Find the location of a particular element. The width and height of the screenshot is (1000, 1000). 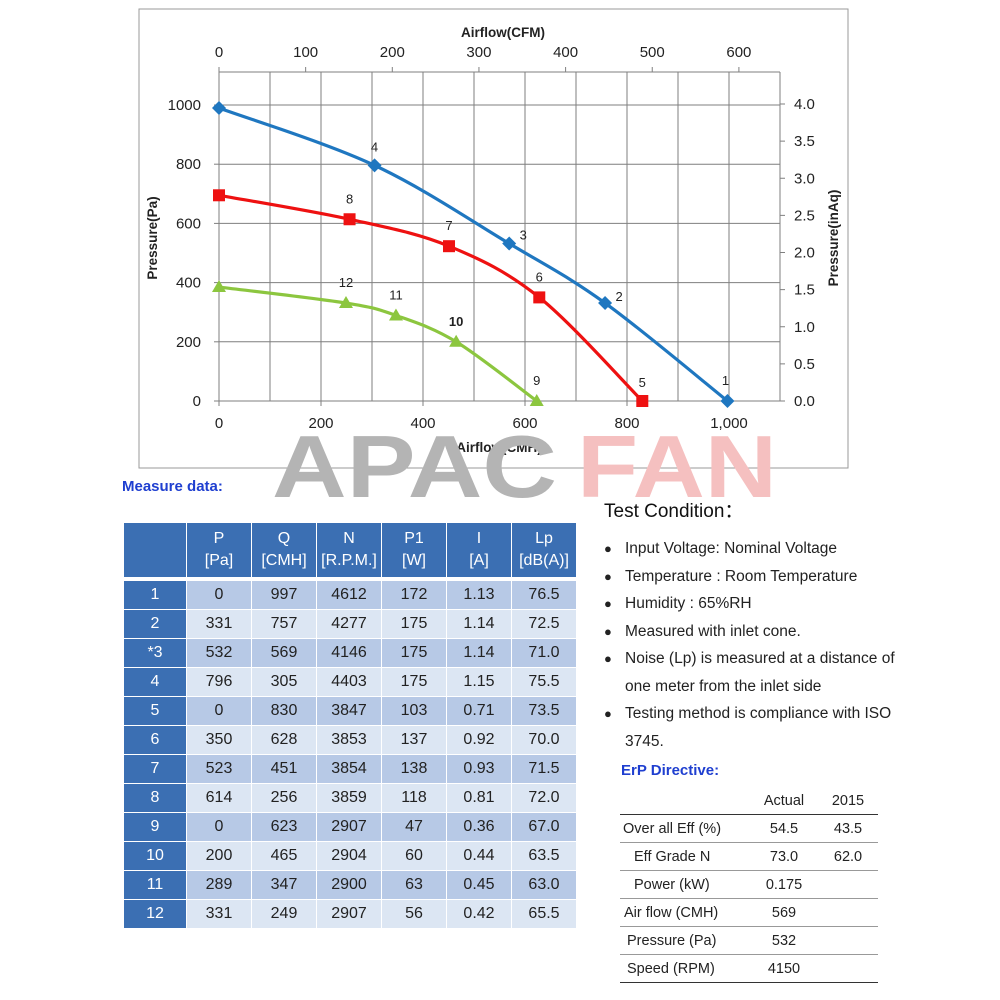

erp-row: Pressure (Pa) 532 is located at coordinates (749, 940).